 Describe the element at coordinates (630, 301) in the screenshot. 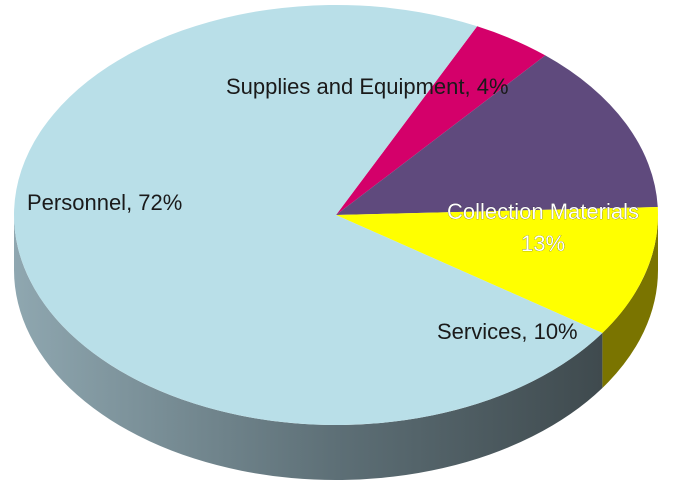

I see `rim-services` at that location.